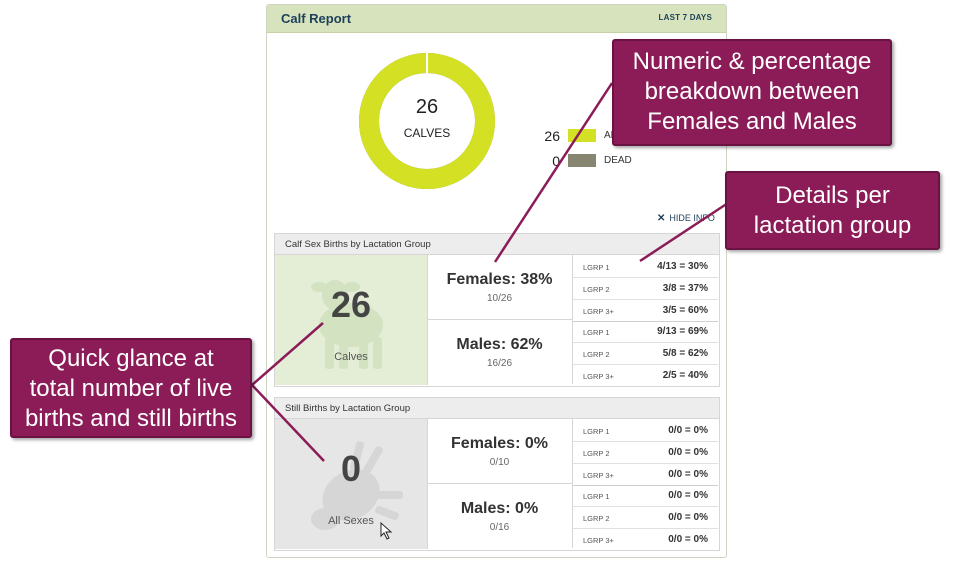  I want to click on hide-info-button: ✕ HIDE INFO, so click(686, 218).